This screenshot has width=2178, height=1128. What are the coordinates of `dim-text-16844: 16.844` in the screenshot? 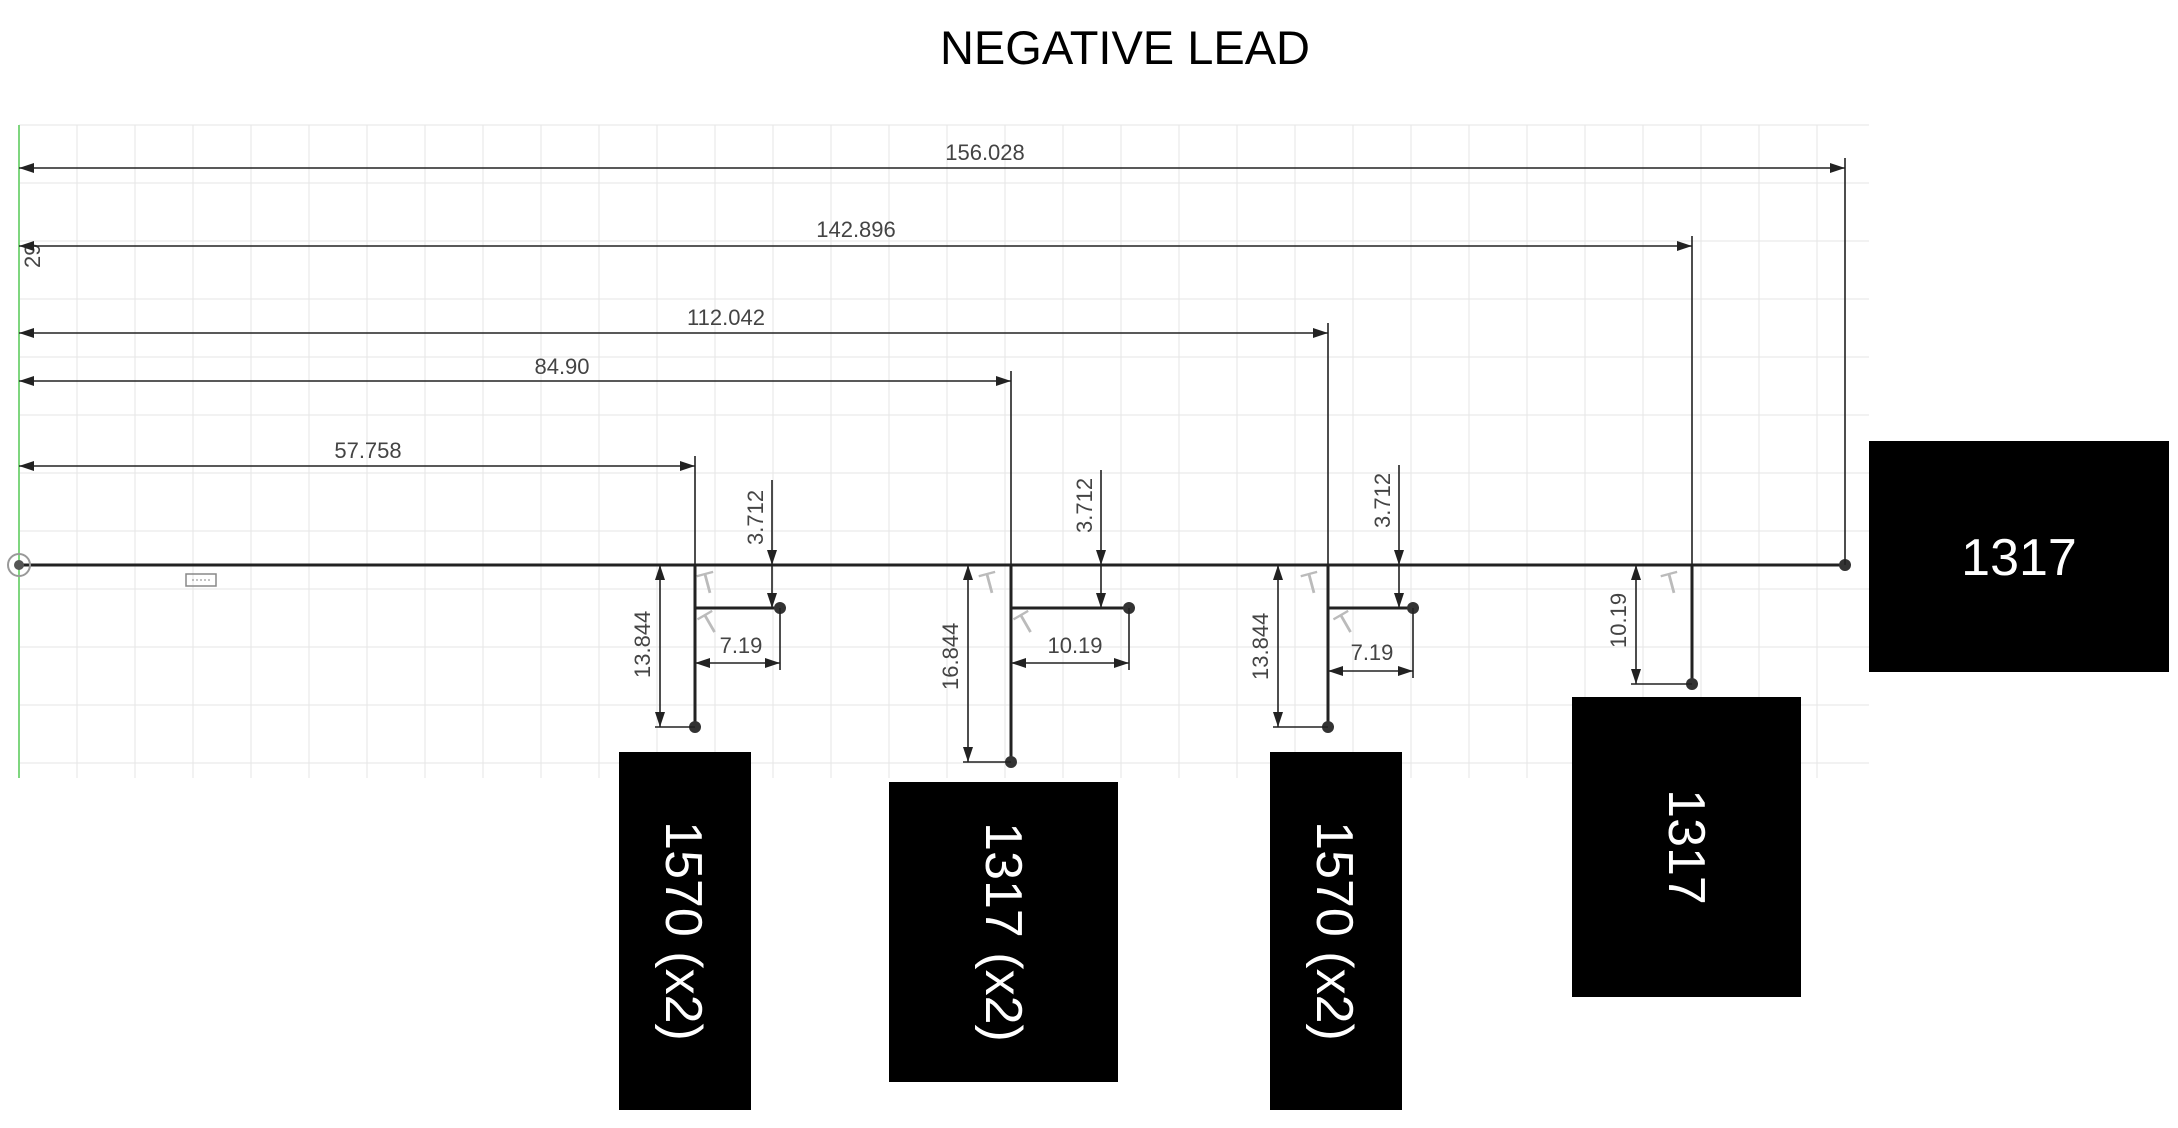 It's located at (950, 656).